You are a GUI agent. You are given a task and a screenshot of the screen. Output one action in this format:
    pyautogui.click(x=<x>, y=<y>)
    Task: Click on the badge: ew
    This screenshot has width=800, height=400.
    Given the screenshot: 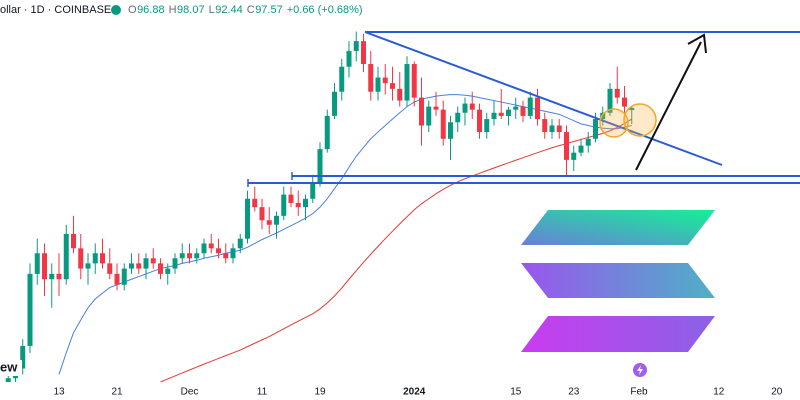 What is the action you would take?
    pyautogui.click(x=9, y=366)
    